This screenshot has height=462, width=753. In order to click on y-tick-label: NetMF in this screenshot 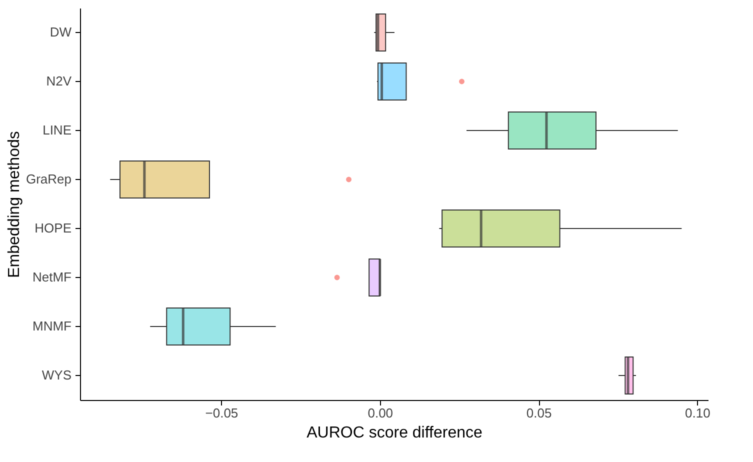, I will do `click(52, 277)`.